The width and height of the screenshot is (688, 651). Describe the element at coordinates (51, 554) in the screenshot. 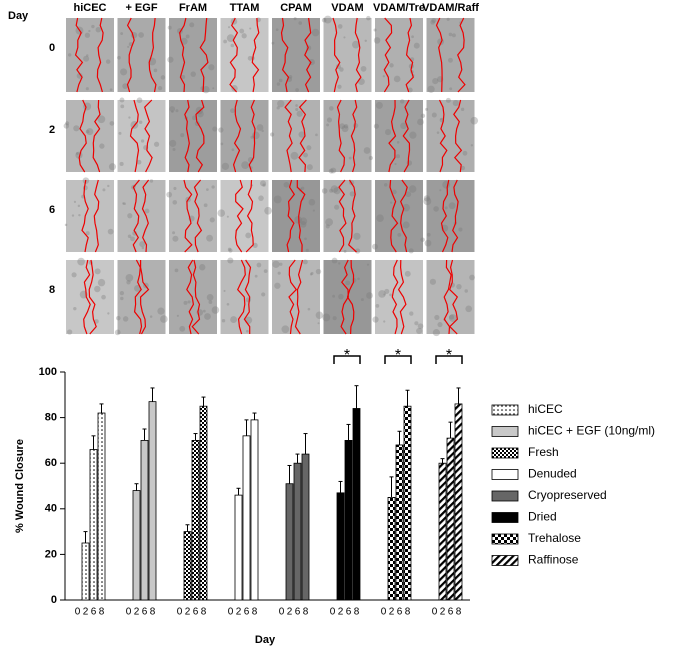

I see `y-tick-label: 20` at that location.